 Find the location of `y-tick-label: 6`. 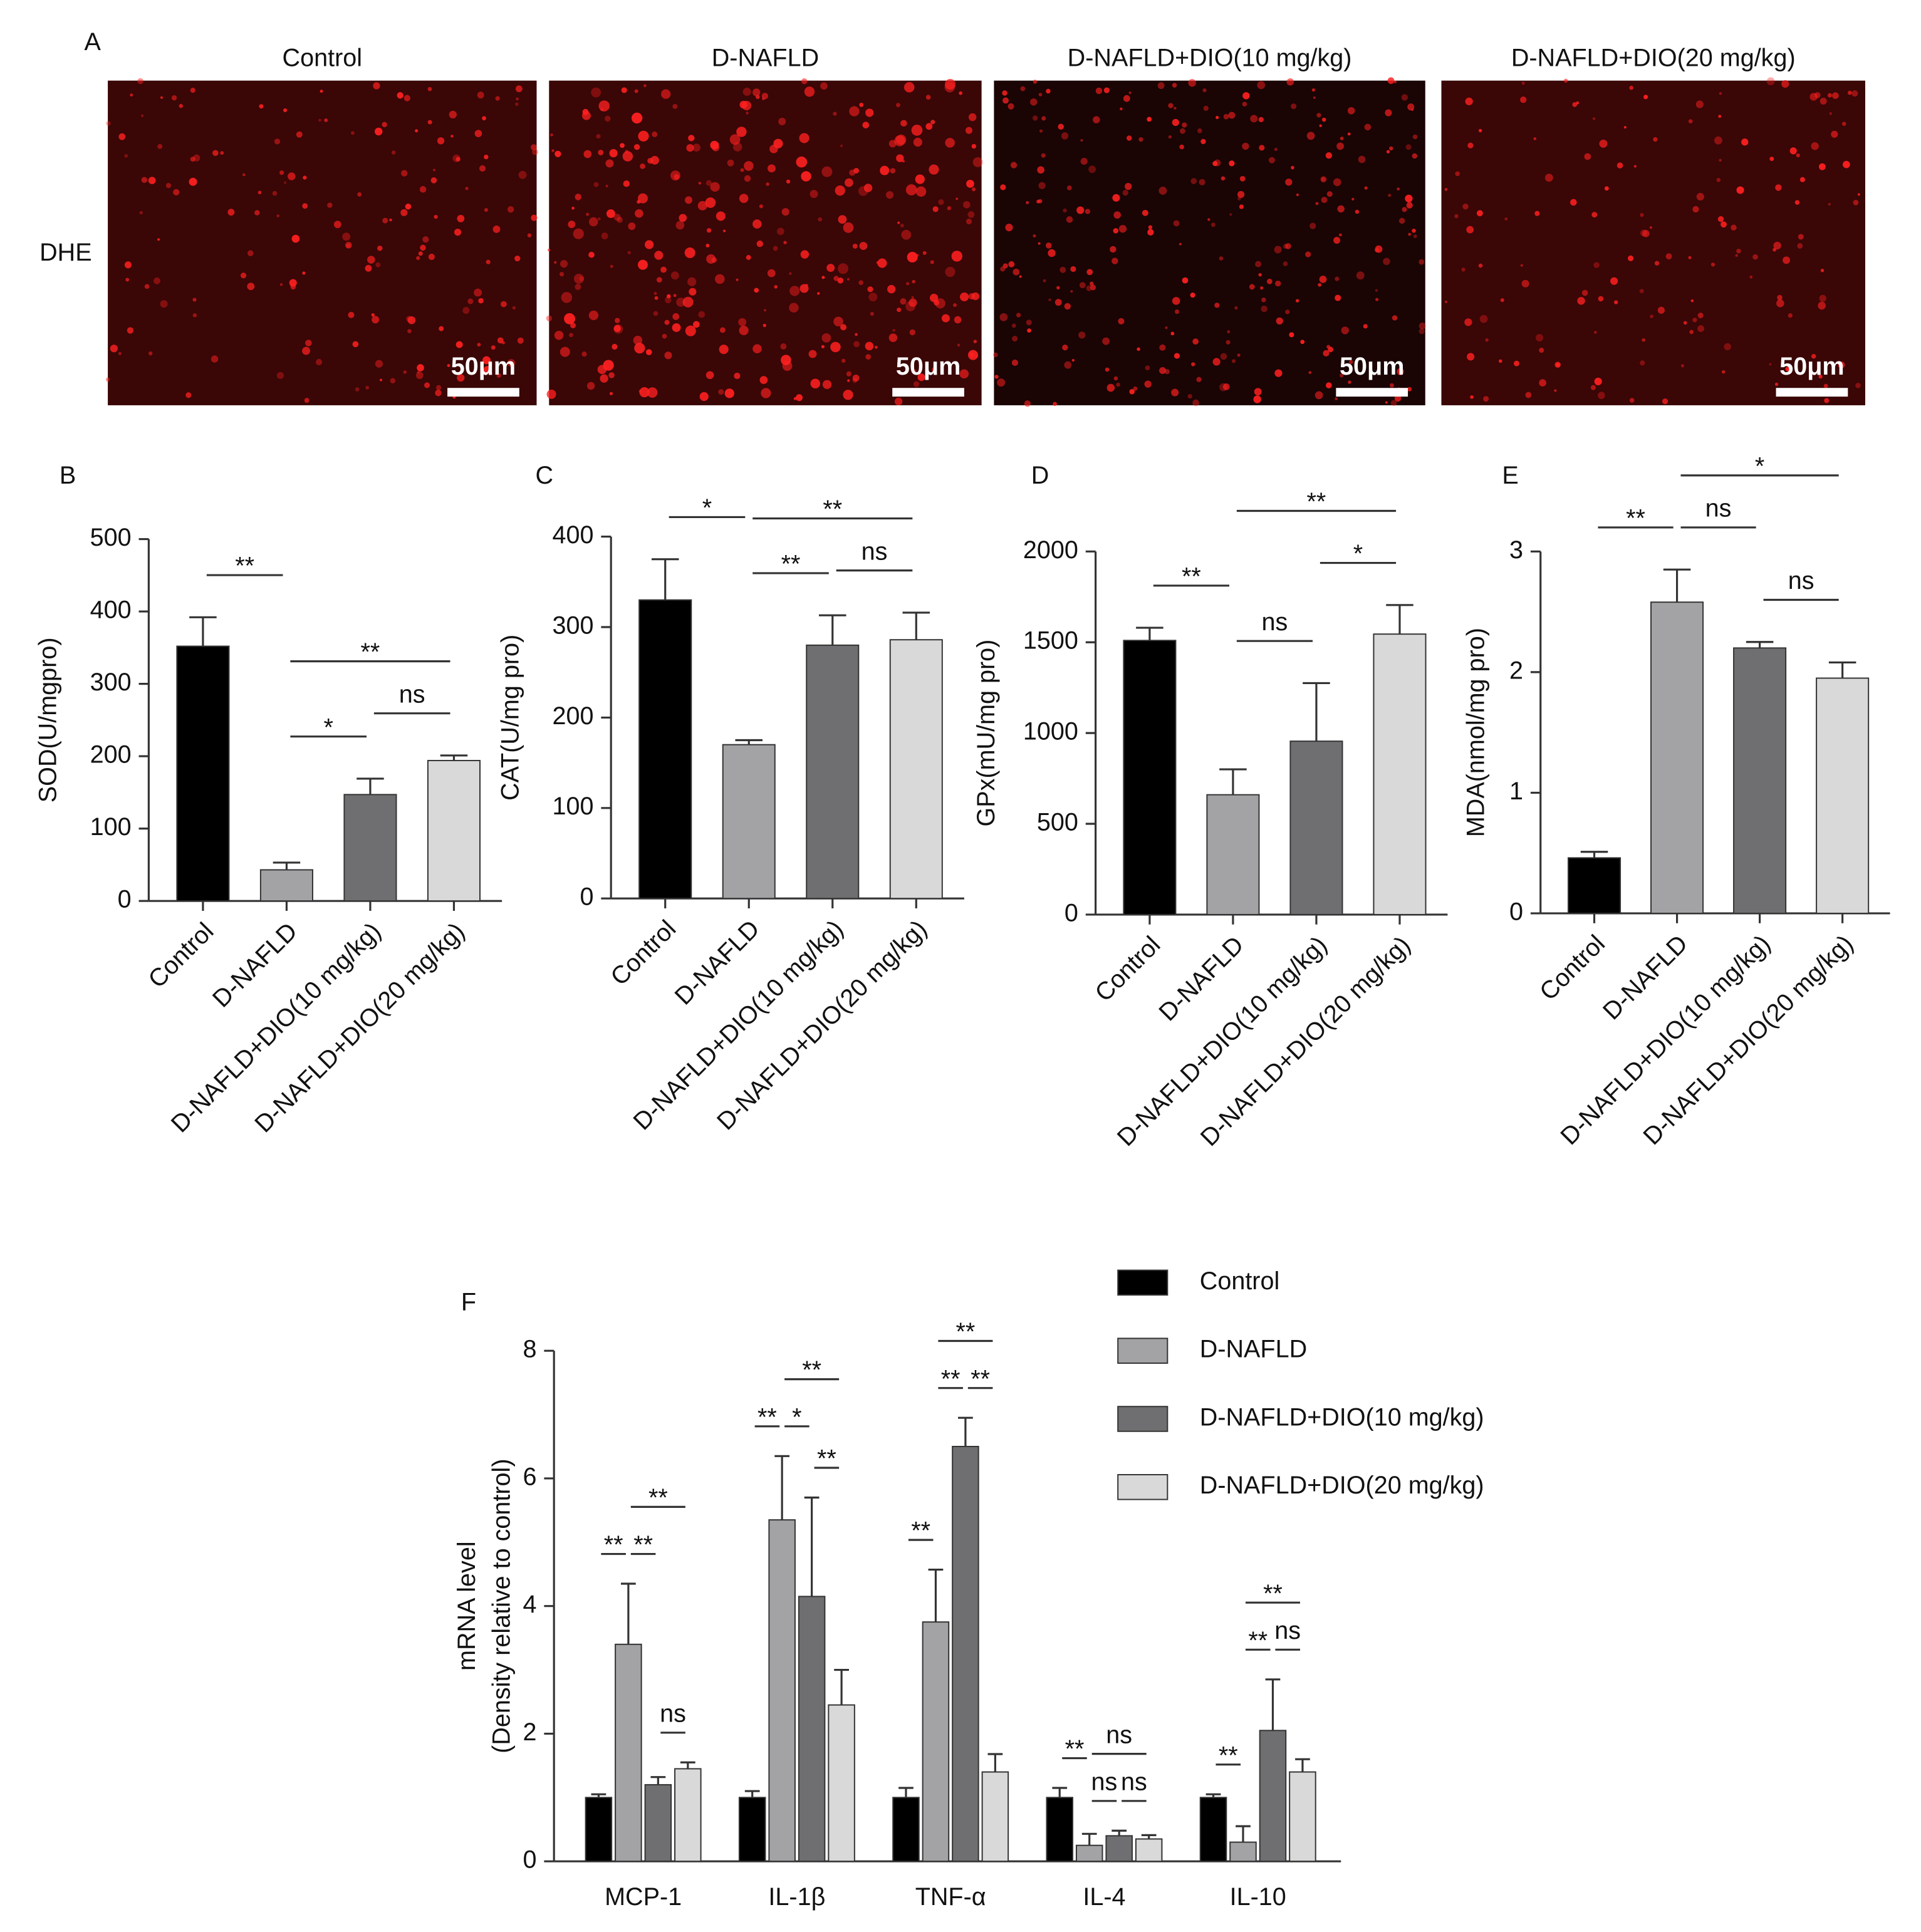

y-tick-label: 6 is located at coordinates (530, 1476).